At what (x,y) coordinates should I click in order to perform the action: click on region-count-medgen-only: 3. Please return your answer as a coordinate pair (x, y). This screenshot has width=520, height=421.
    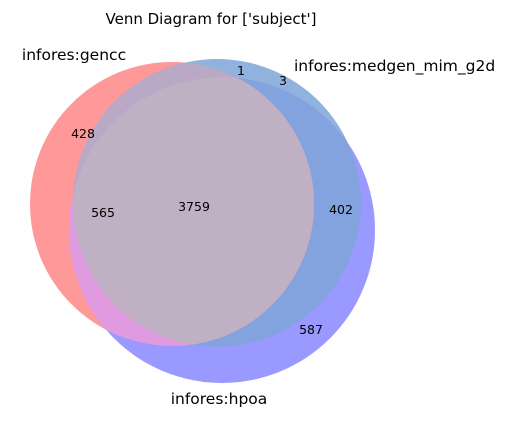
    Looking at the image, I should click on (283, 80).